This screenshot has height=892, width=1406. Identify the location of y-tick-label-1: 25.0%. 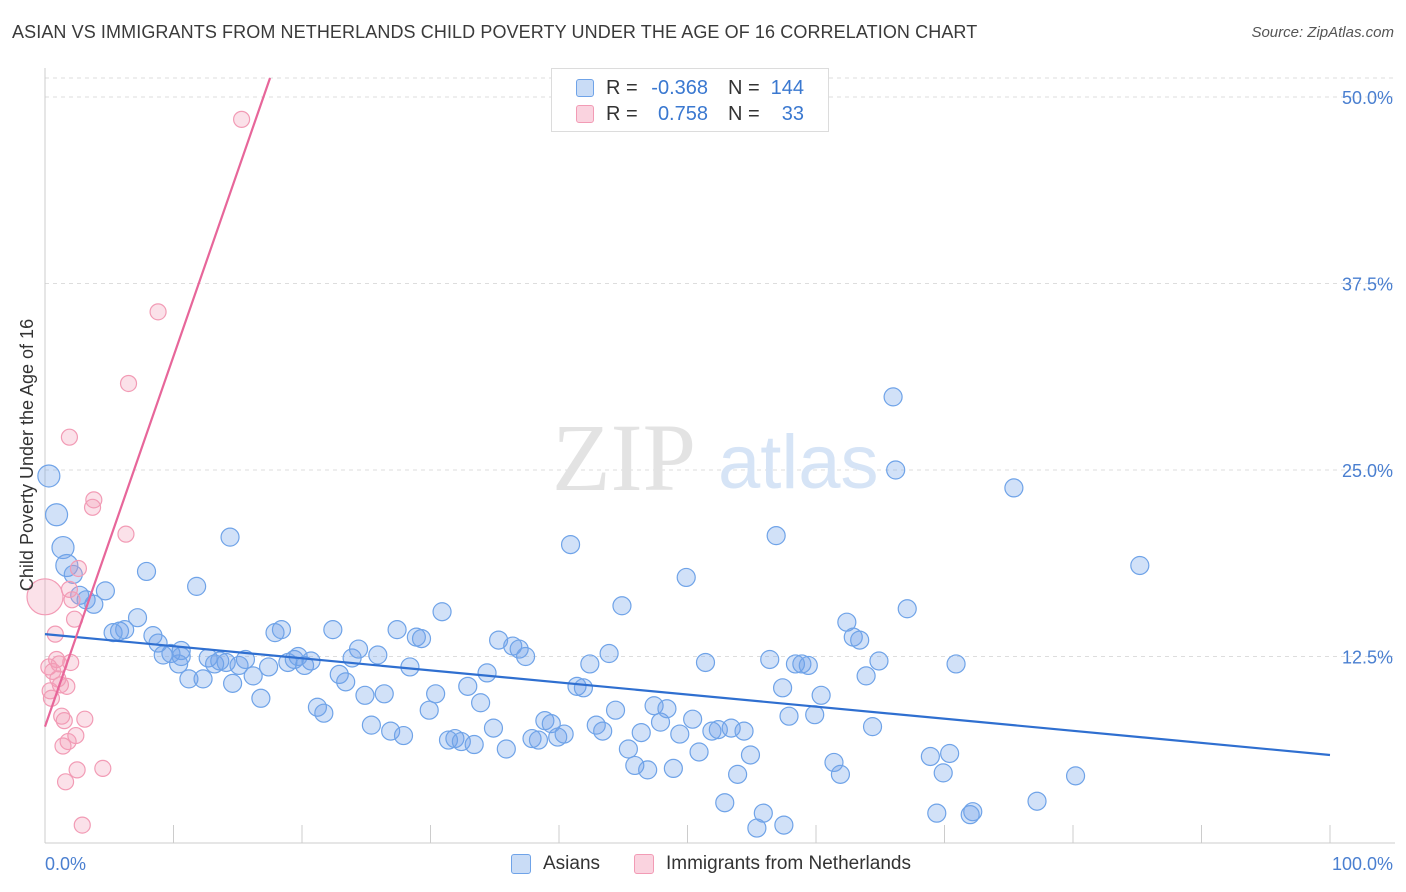
(1367, 471).